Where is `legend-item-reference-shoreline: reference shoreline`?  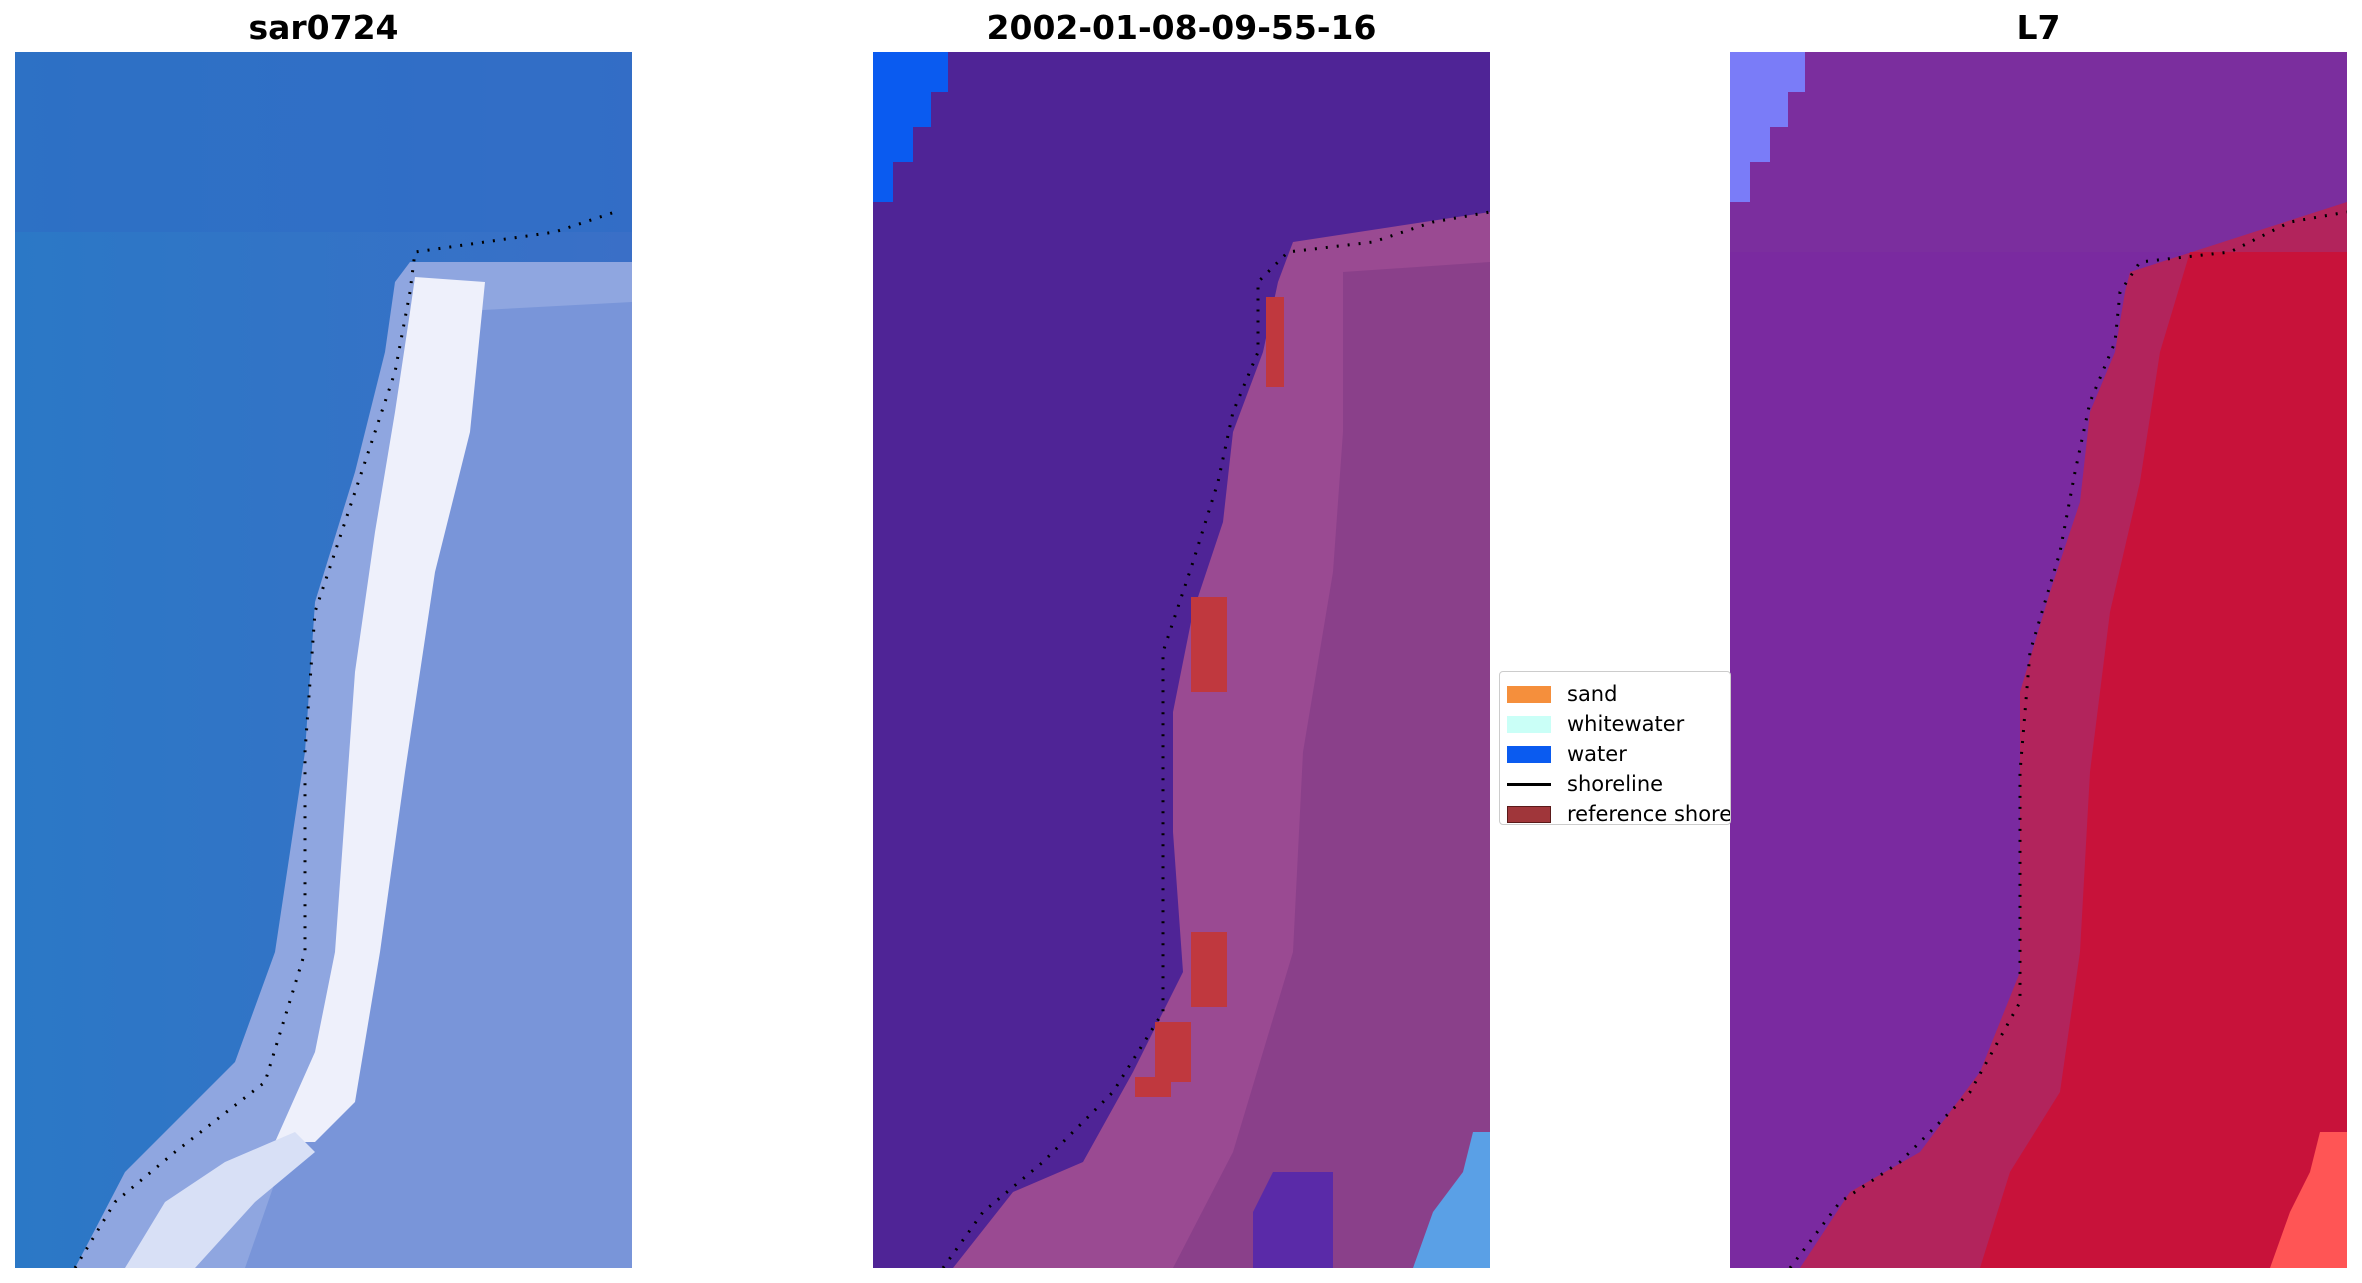 legend-item-reference-shoreline: reference shoreline is located at coordinates (1619, 813).